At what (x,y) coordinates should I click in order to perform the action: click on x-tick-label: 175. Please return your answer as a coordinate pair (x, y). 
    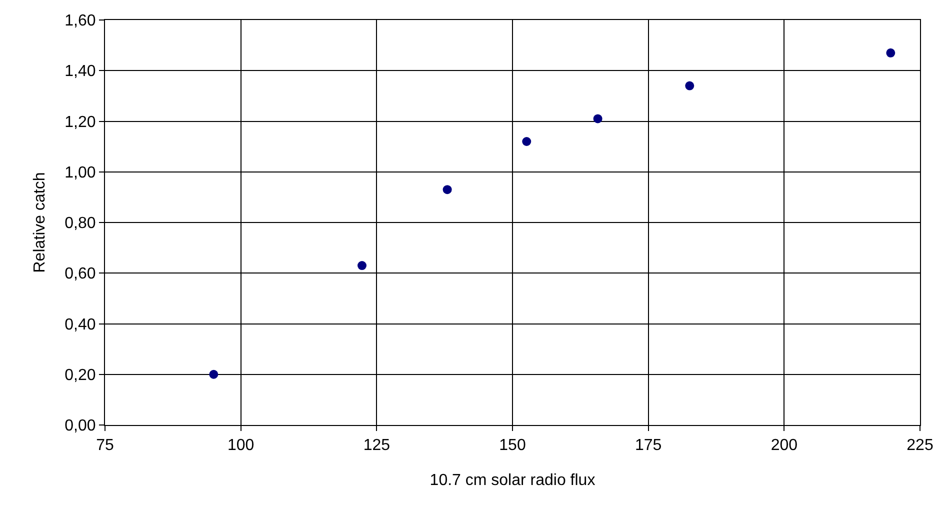
    Looking at the image, I should click on (648, 445).